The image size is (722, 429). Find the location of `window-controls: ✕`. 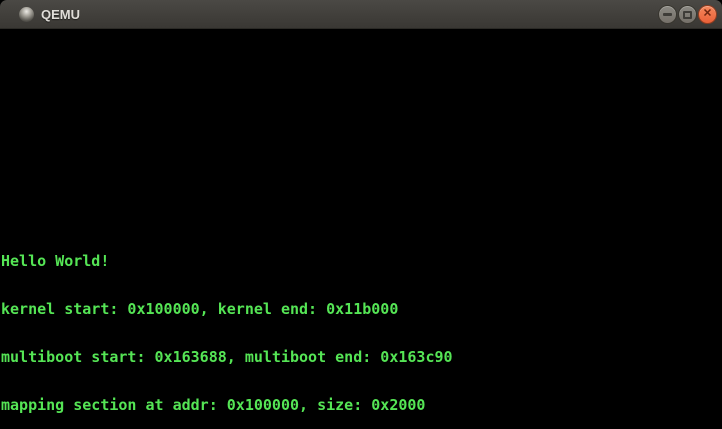

window-controls: ✕ is located at coordinates (687, 14).